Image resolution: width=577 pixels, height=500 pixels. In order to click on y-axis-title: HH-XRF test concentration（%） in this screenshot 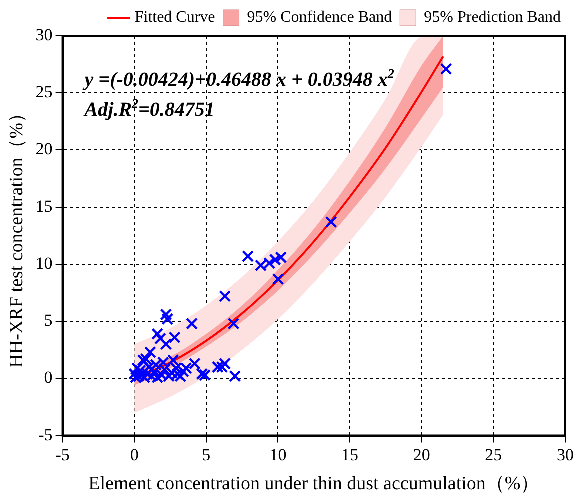, I will do `click(17, 236)`.